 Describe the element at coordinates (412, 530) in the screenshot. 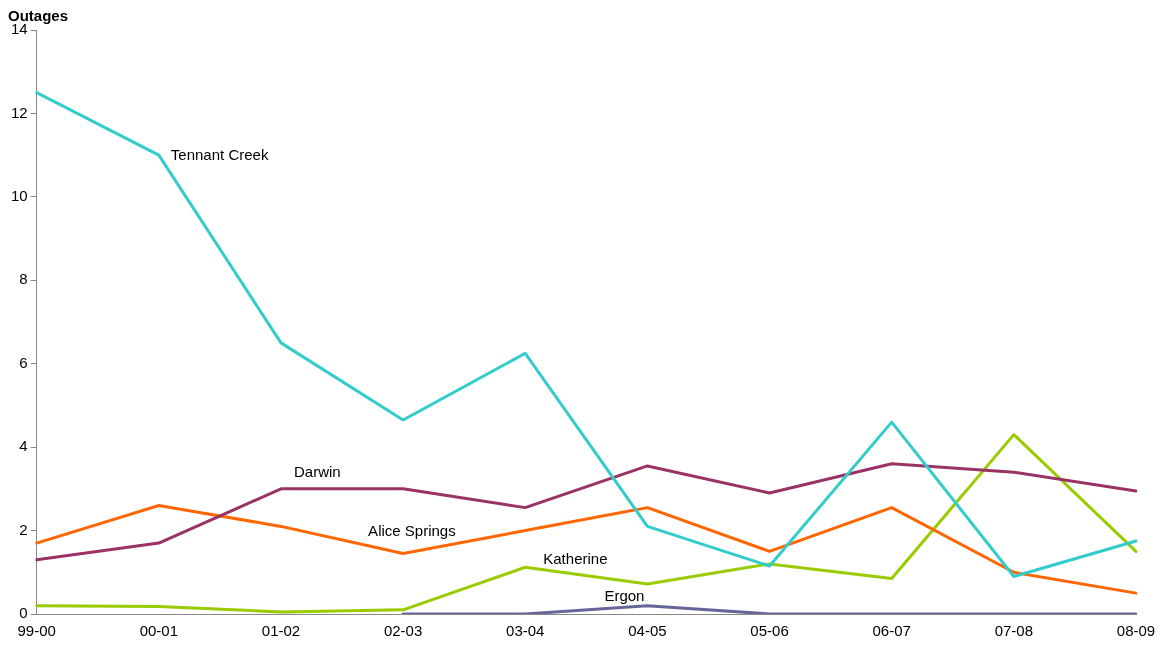

I see `series-label: Alice Springs` at that location.